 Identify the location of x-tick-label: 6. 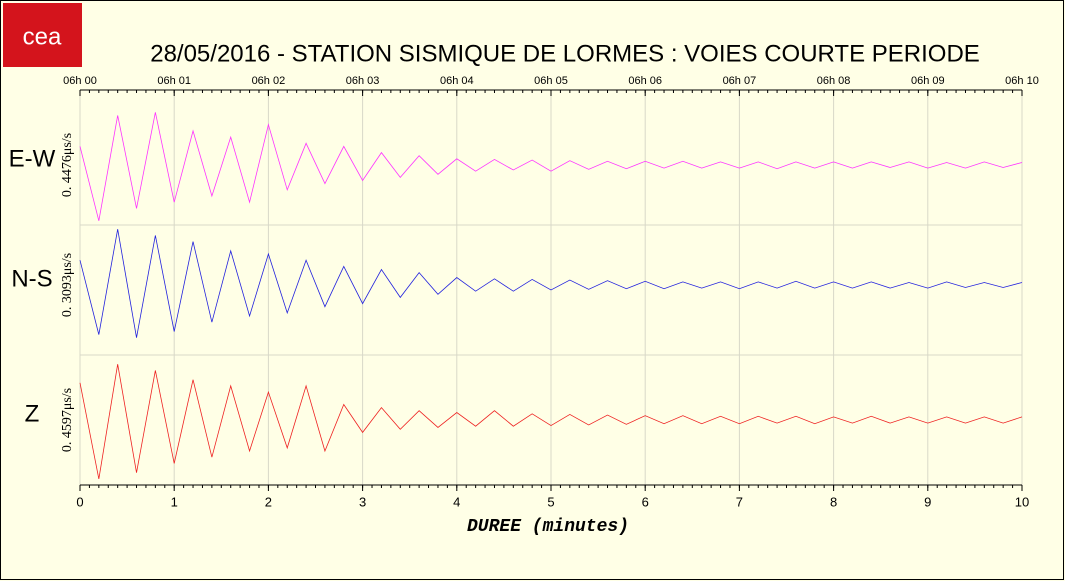
(645, 501).